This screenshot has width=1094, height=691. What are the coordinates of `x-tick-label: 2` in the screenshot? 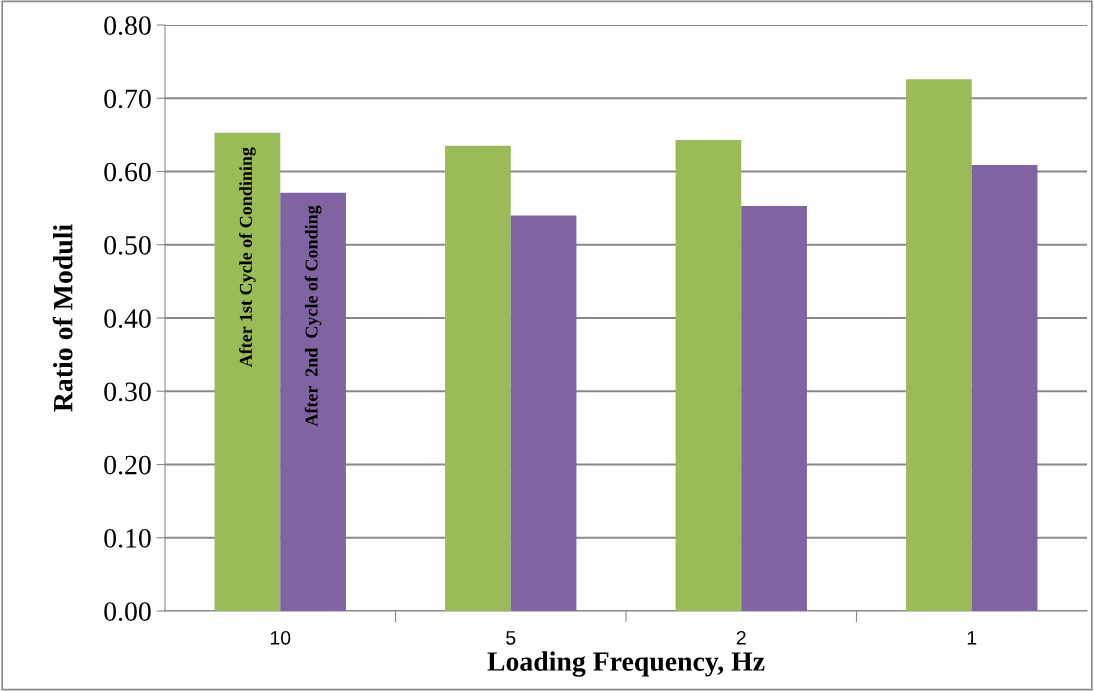 It's located at (741, 637).